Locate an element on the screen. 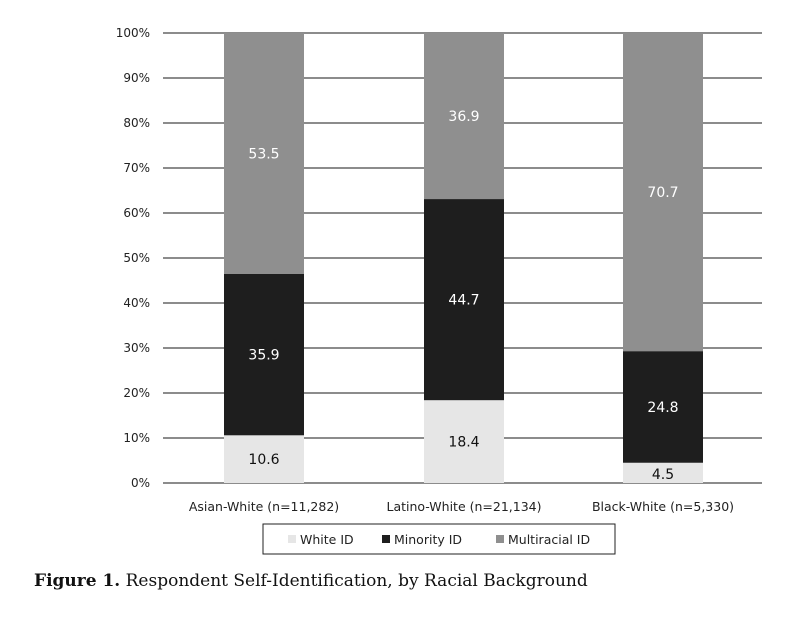  y-tick-label: 40% is located at coordinates (136, 303).